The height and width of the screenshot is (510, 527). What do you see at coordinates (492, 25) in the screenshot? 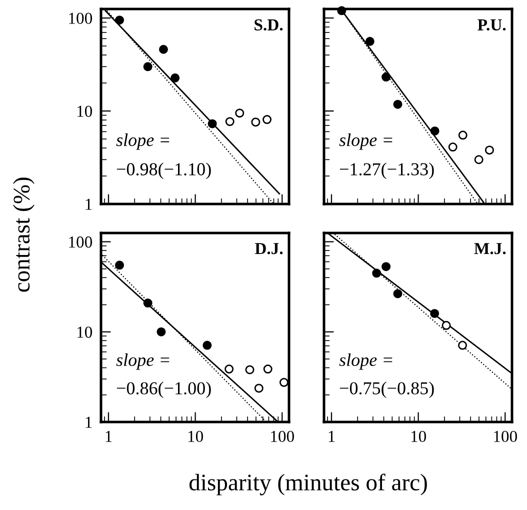
I see `chart-title: P.U.` at bounding box center [492, 25].